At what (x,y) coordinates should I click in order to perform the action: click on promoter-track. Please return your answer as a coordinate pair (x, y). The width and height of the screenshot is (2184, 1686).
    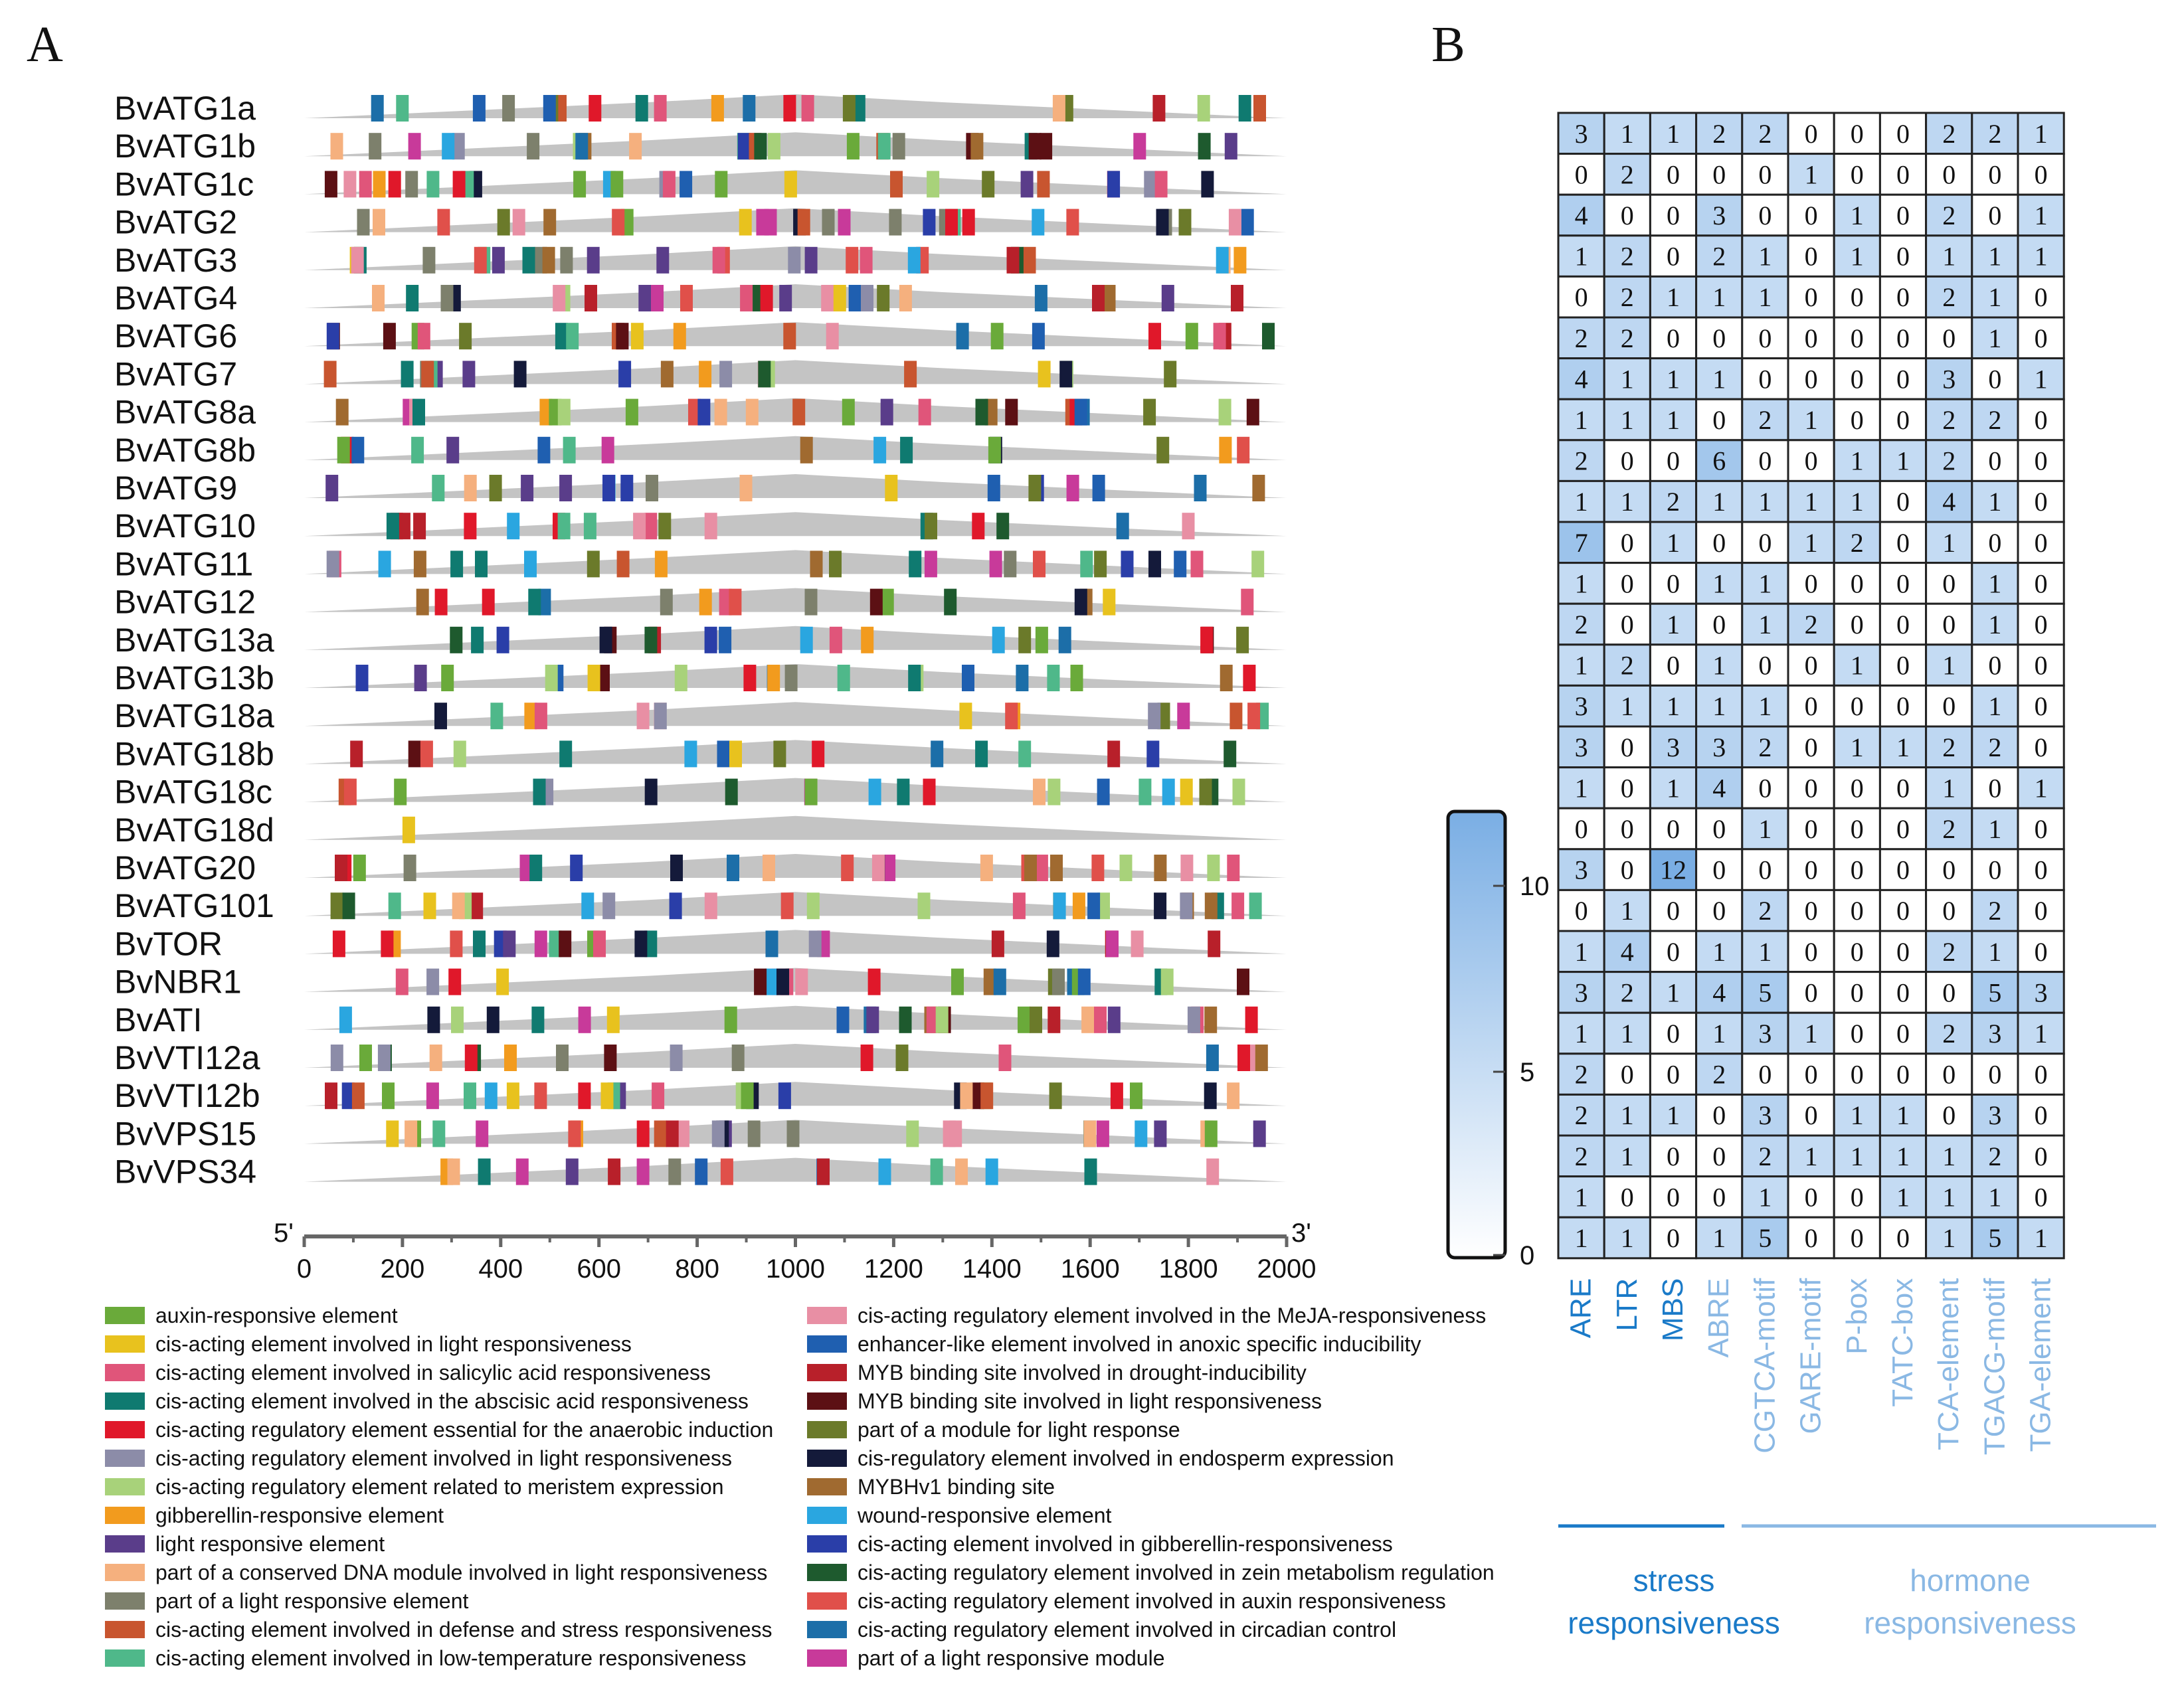
    Looking at the image, I should click on (795, 752).